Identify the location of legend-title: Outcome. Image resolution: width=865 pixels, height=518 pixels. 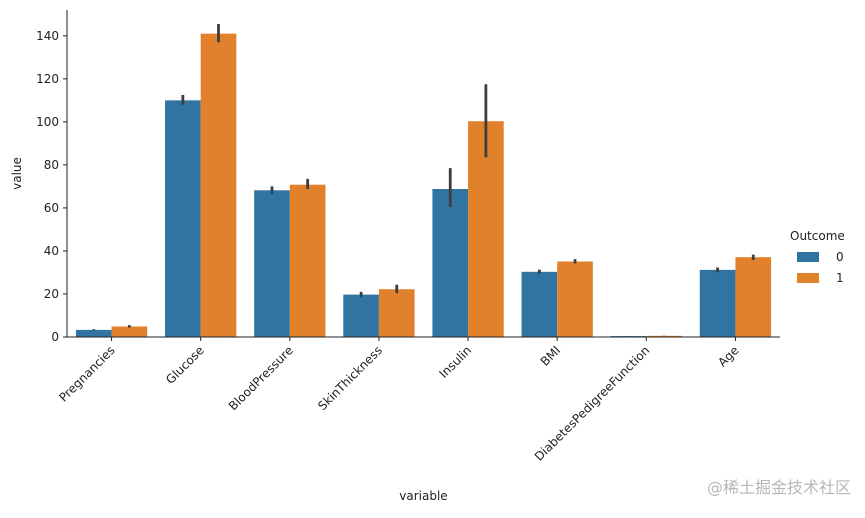
(817, 236).